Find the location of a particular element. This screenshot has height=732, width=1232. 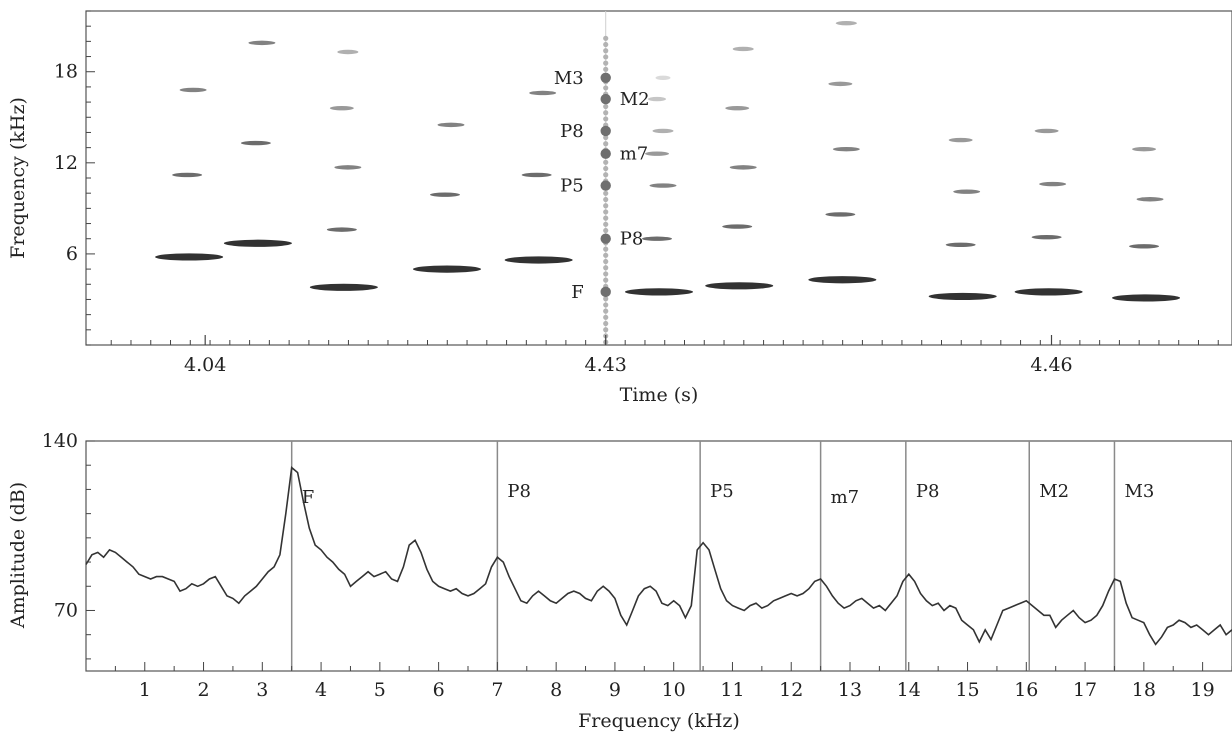

x-tick-label: 15 is located at coordinates (967, 690).